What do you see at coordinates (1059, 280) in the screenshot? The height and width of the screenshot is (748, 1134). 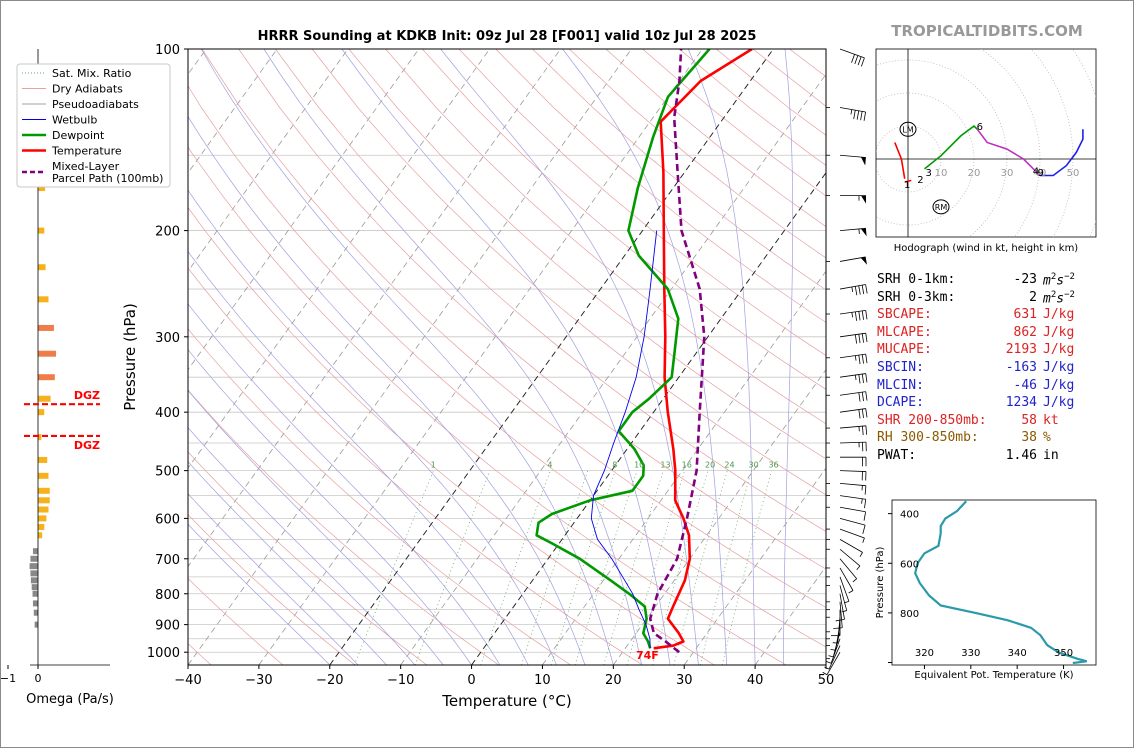 I see `index-unit: m2s−2` at bounding box center [1059, 280].